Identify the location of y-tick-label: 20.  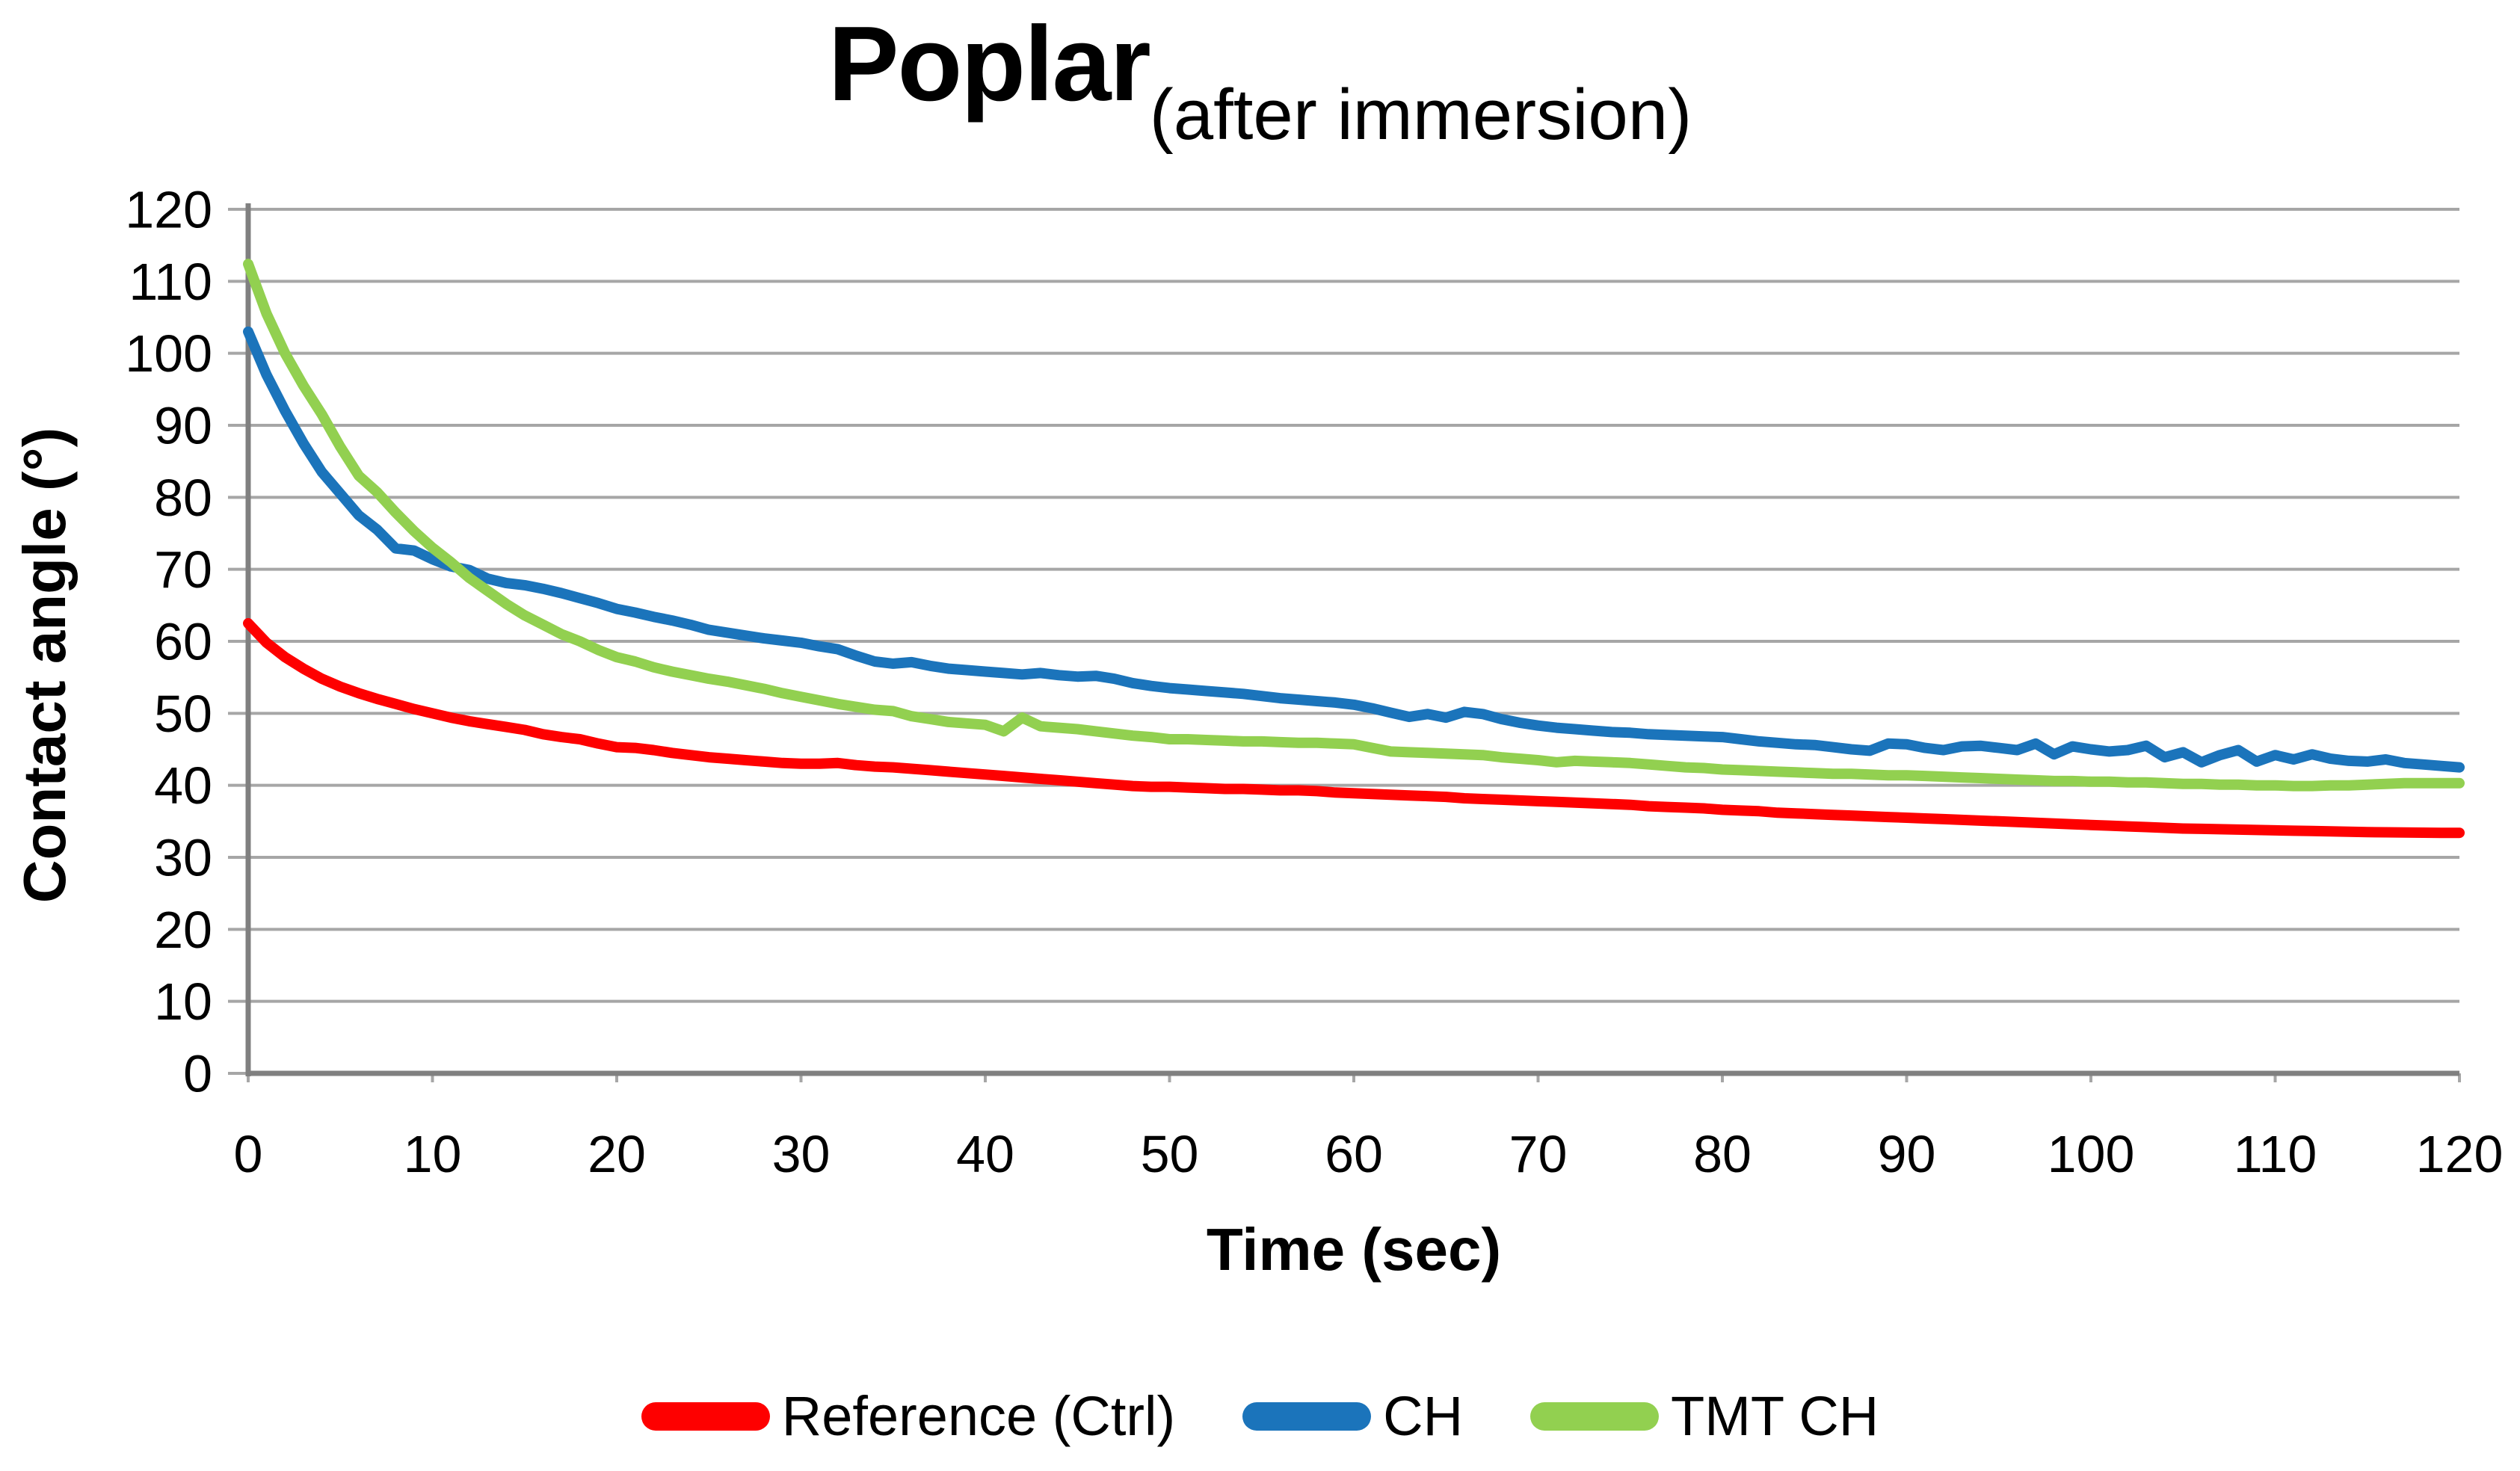
(183, 930).